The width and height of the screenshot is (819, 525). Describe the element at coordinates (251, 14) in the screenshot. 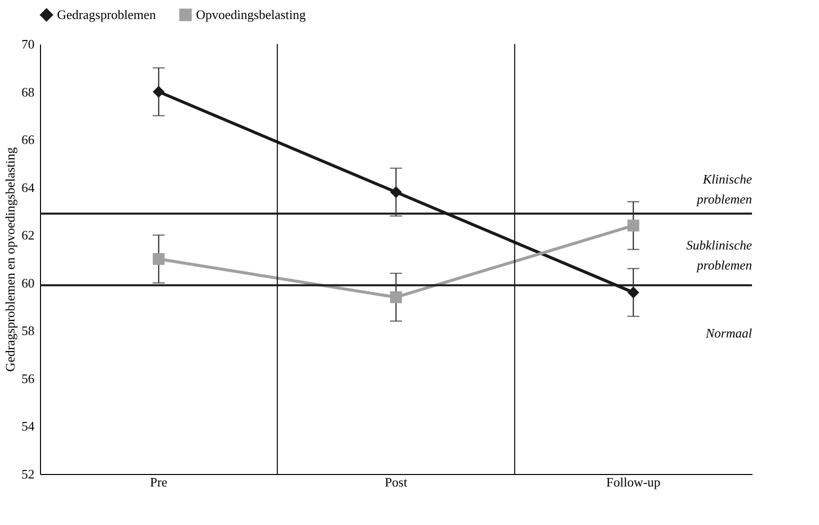

I see `legend-label: Opvoedingsbelasting` at that location.